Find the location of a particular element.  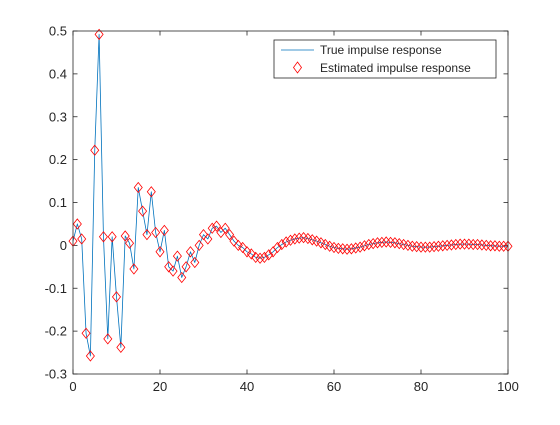

legend-label-estimated: Estimated impulse response is located at coordinates (395, 68).